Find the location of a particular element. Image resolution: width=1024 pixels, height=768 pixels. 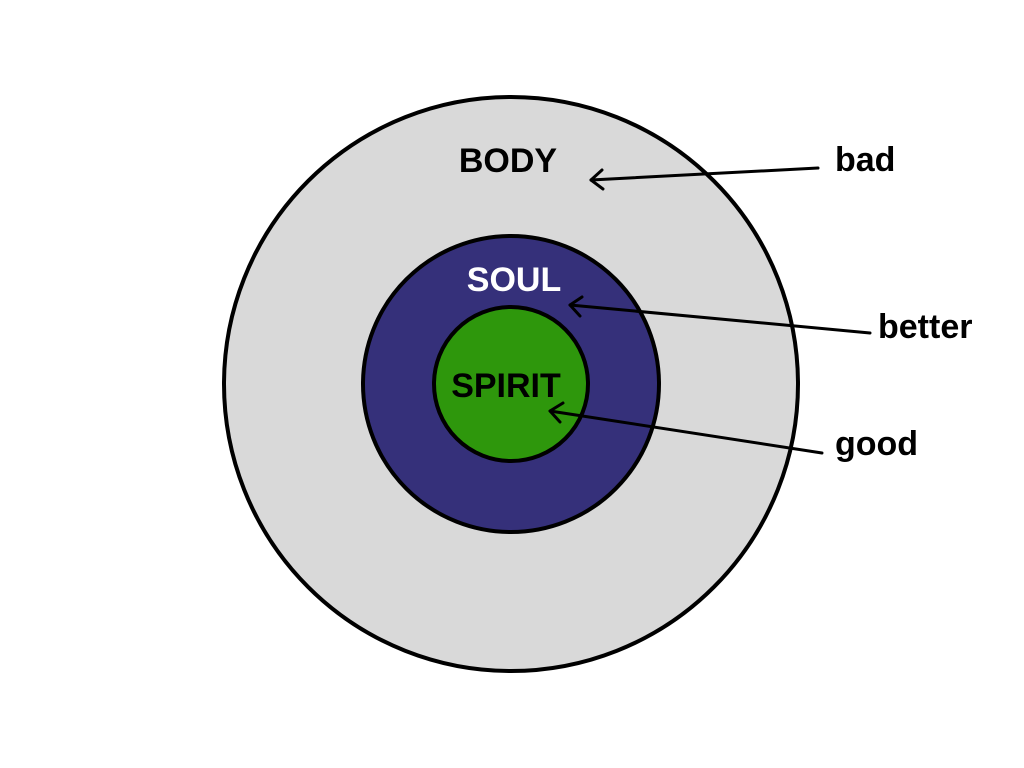

spirit-ring is located at coordinates (511, 384).